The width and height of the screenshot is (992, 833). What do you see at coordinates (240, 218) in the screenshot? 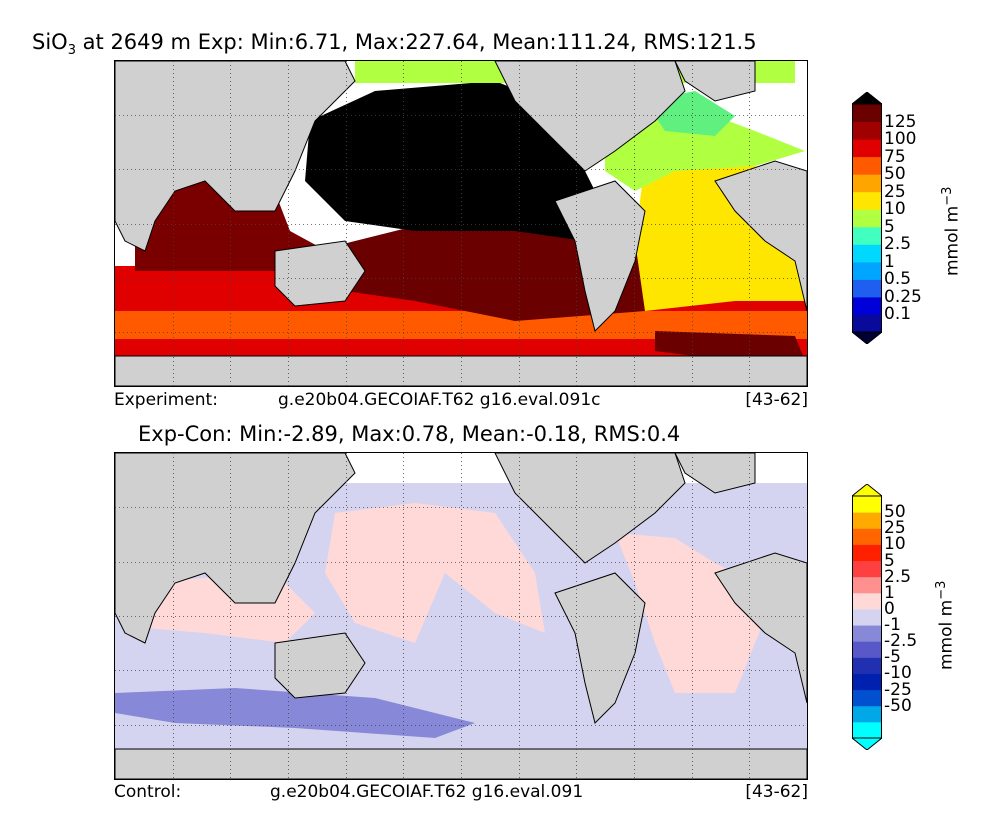
I see `indian-ocean-field` at bounding box center [240, 218].